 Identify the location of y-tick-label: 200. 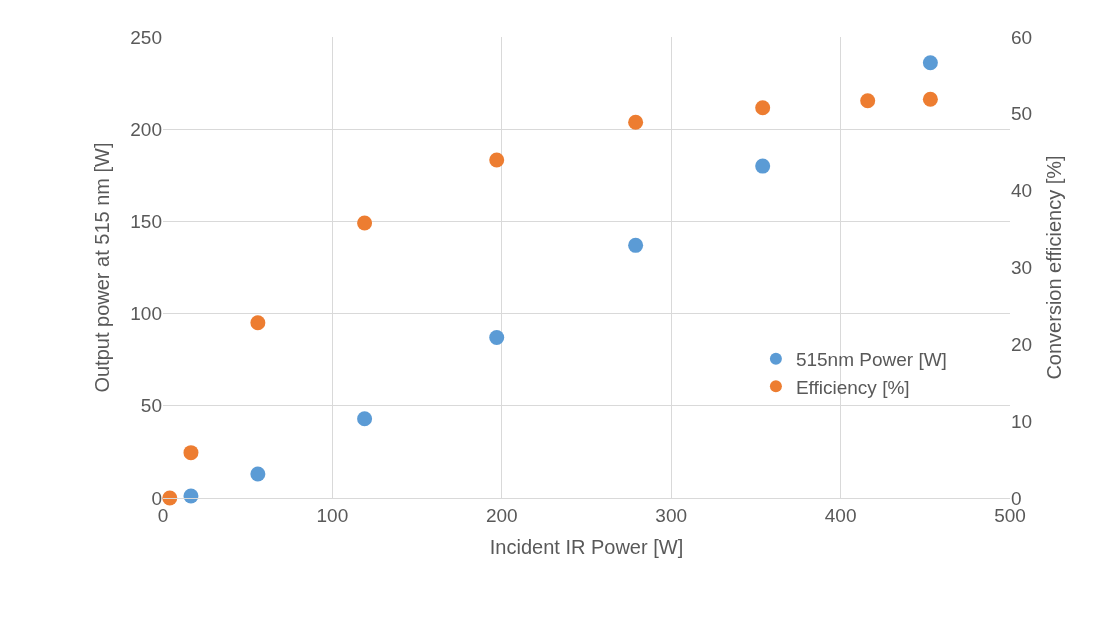
(146, 129).